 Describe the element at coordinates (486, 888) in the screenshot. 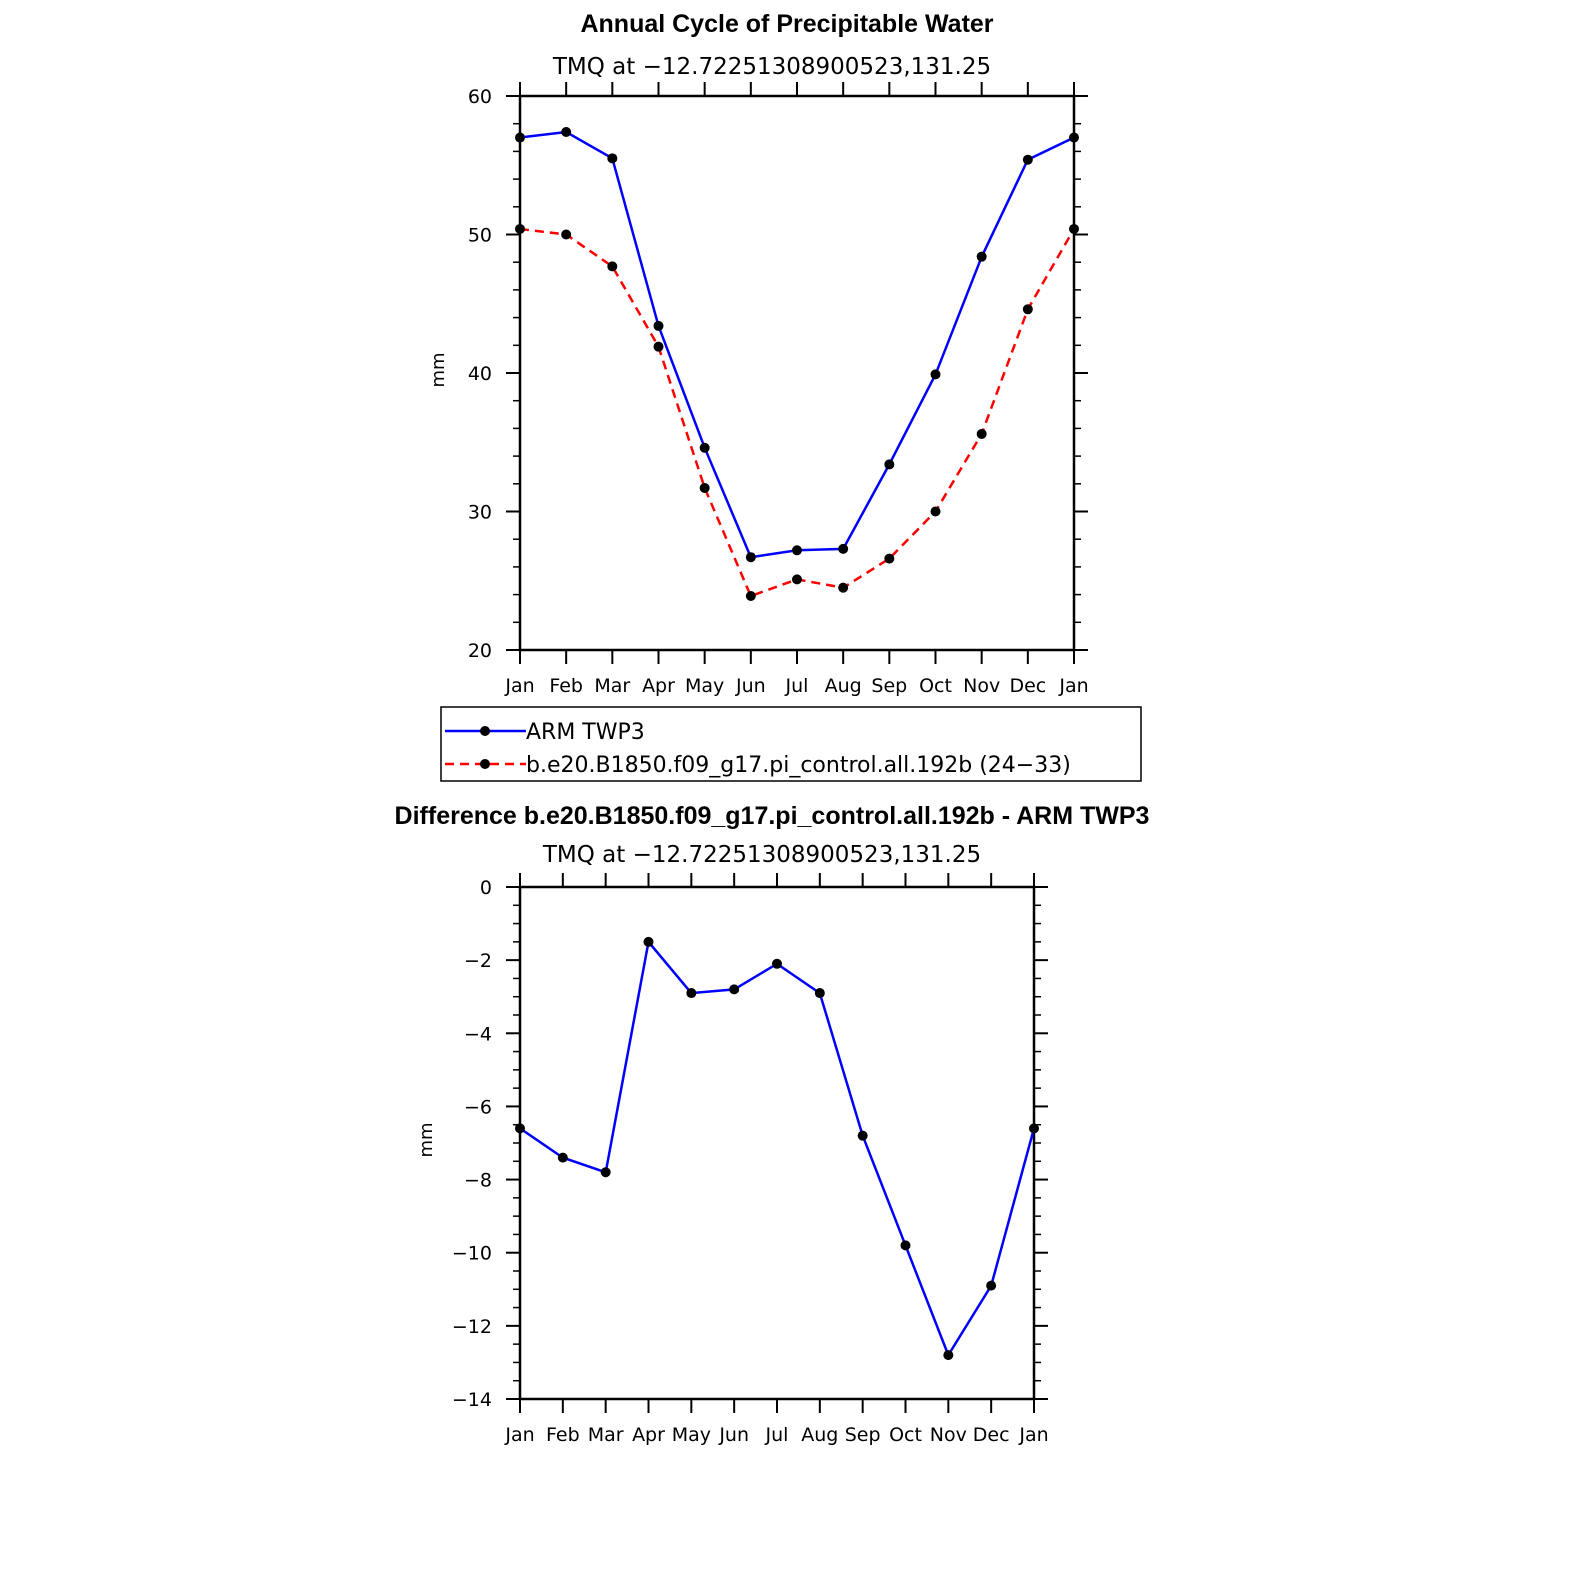

I see `y-tick-label: 0` at that location.